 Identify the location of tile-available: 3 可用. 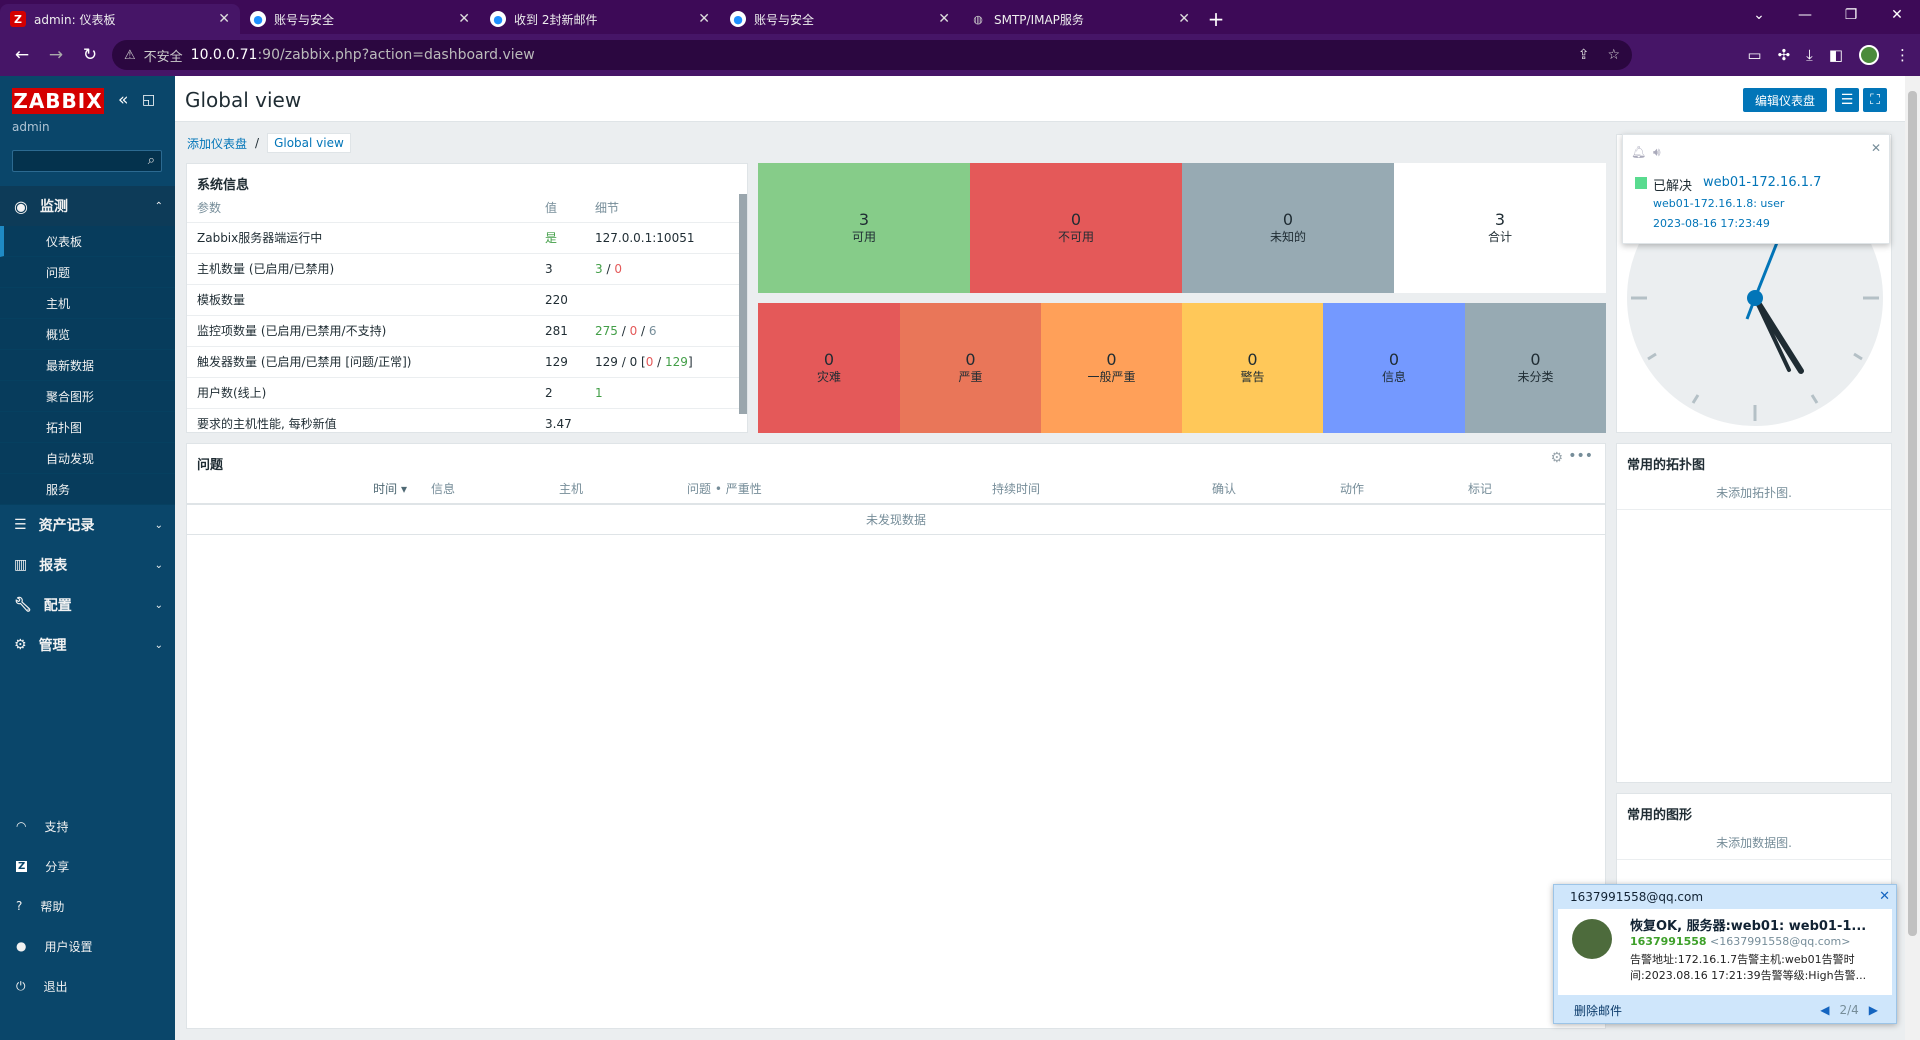
(864, 228).